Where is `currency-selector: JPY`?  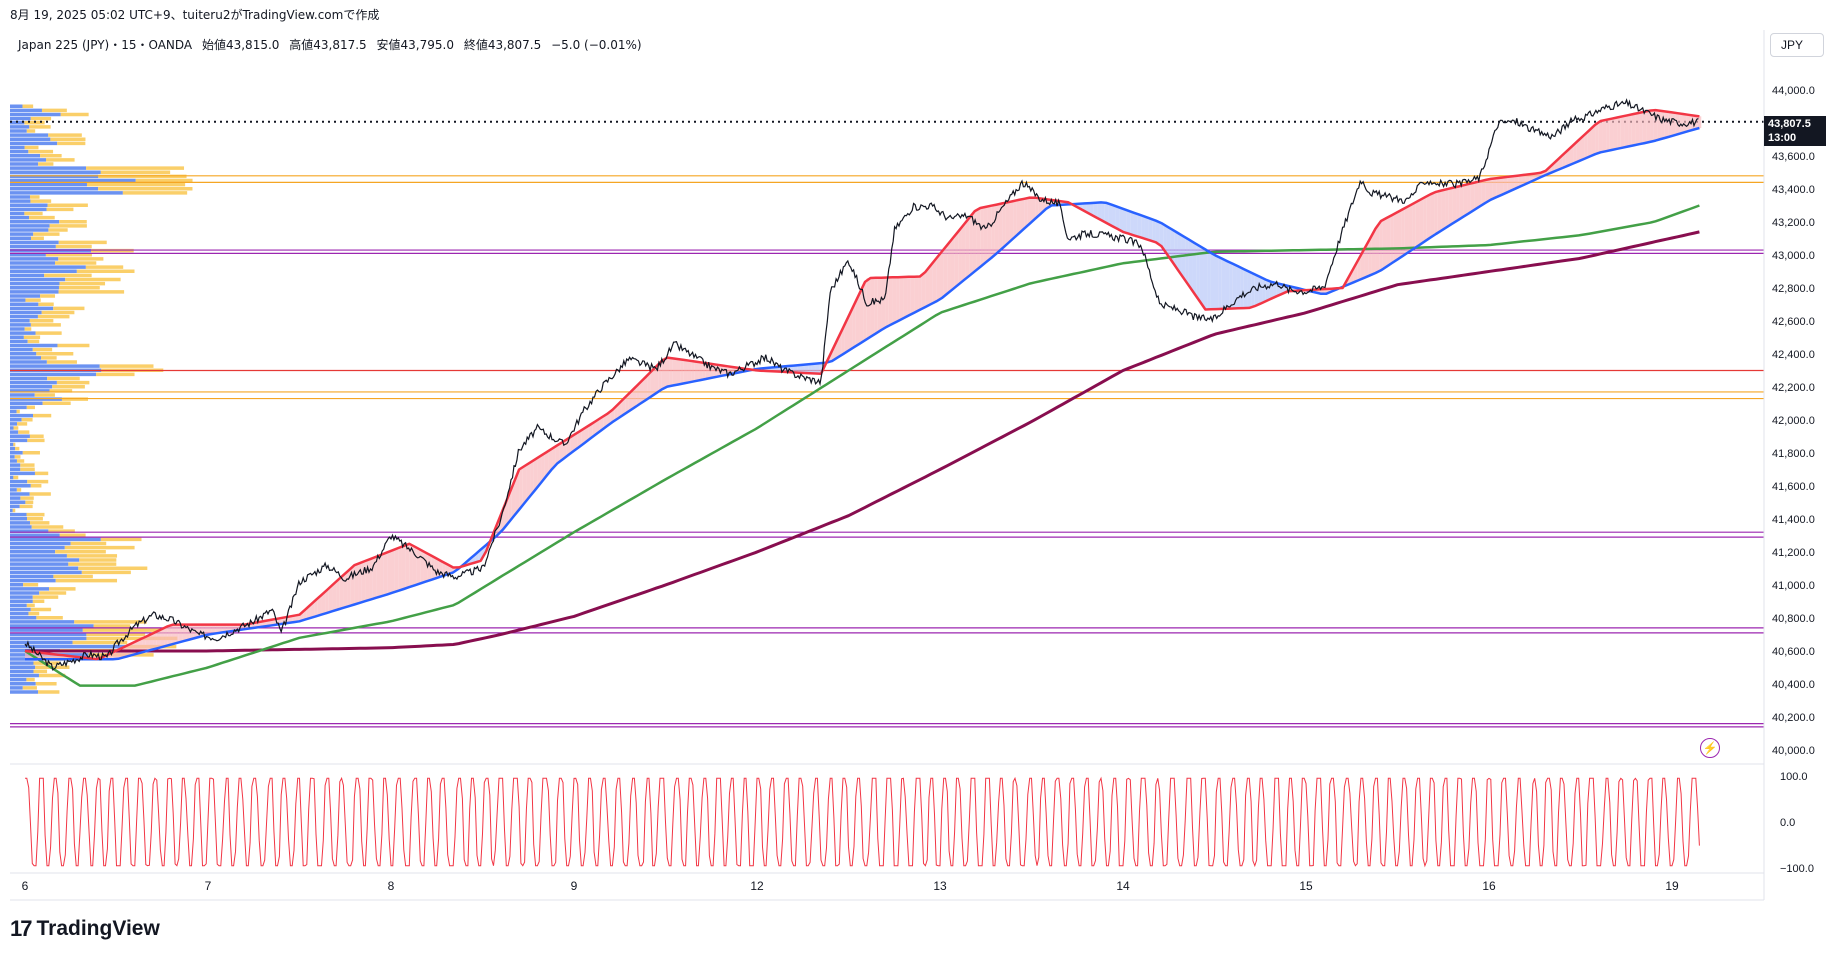
currency-selector: JPY is located at coordinates (1797, 45).